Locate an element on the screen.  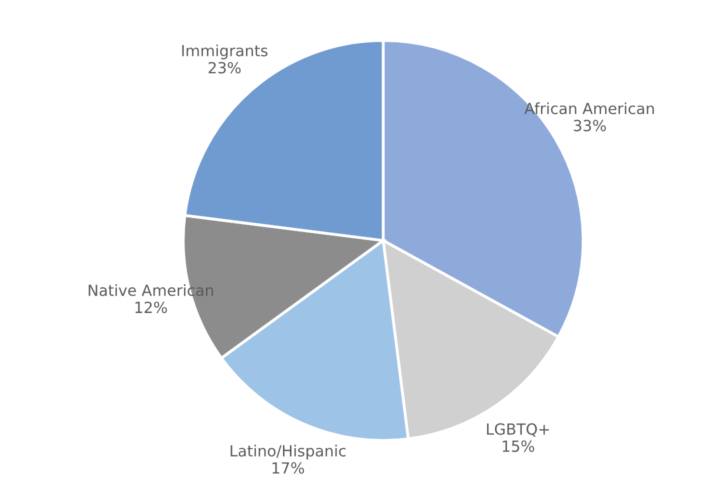
data-label: 15% is located at coordinates (518, 446).